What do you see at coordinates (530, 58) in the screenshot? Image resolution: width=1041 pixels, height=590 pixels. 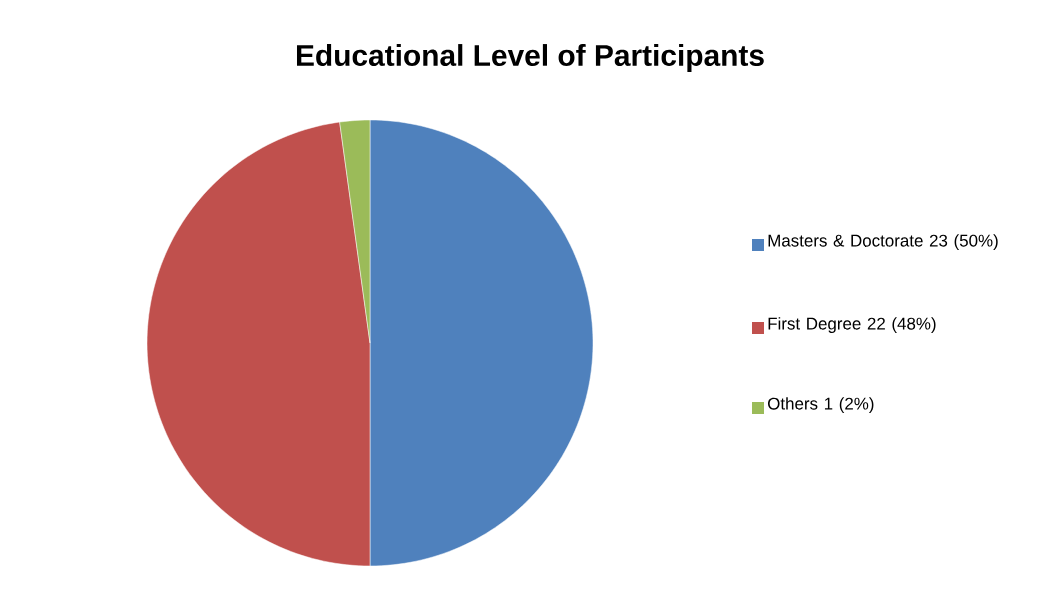 I see `chart-title: Educational Level of Participants` at bounding box center [530, 58].